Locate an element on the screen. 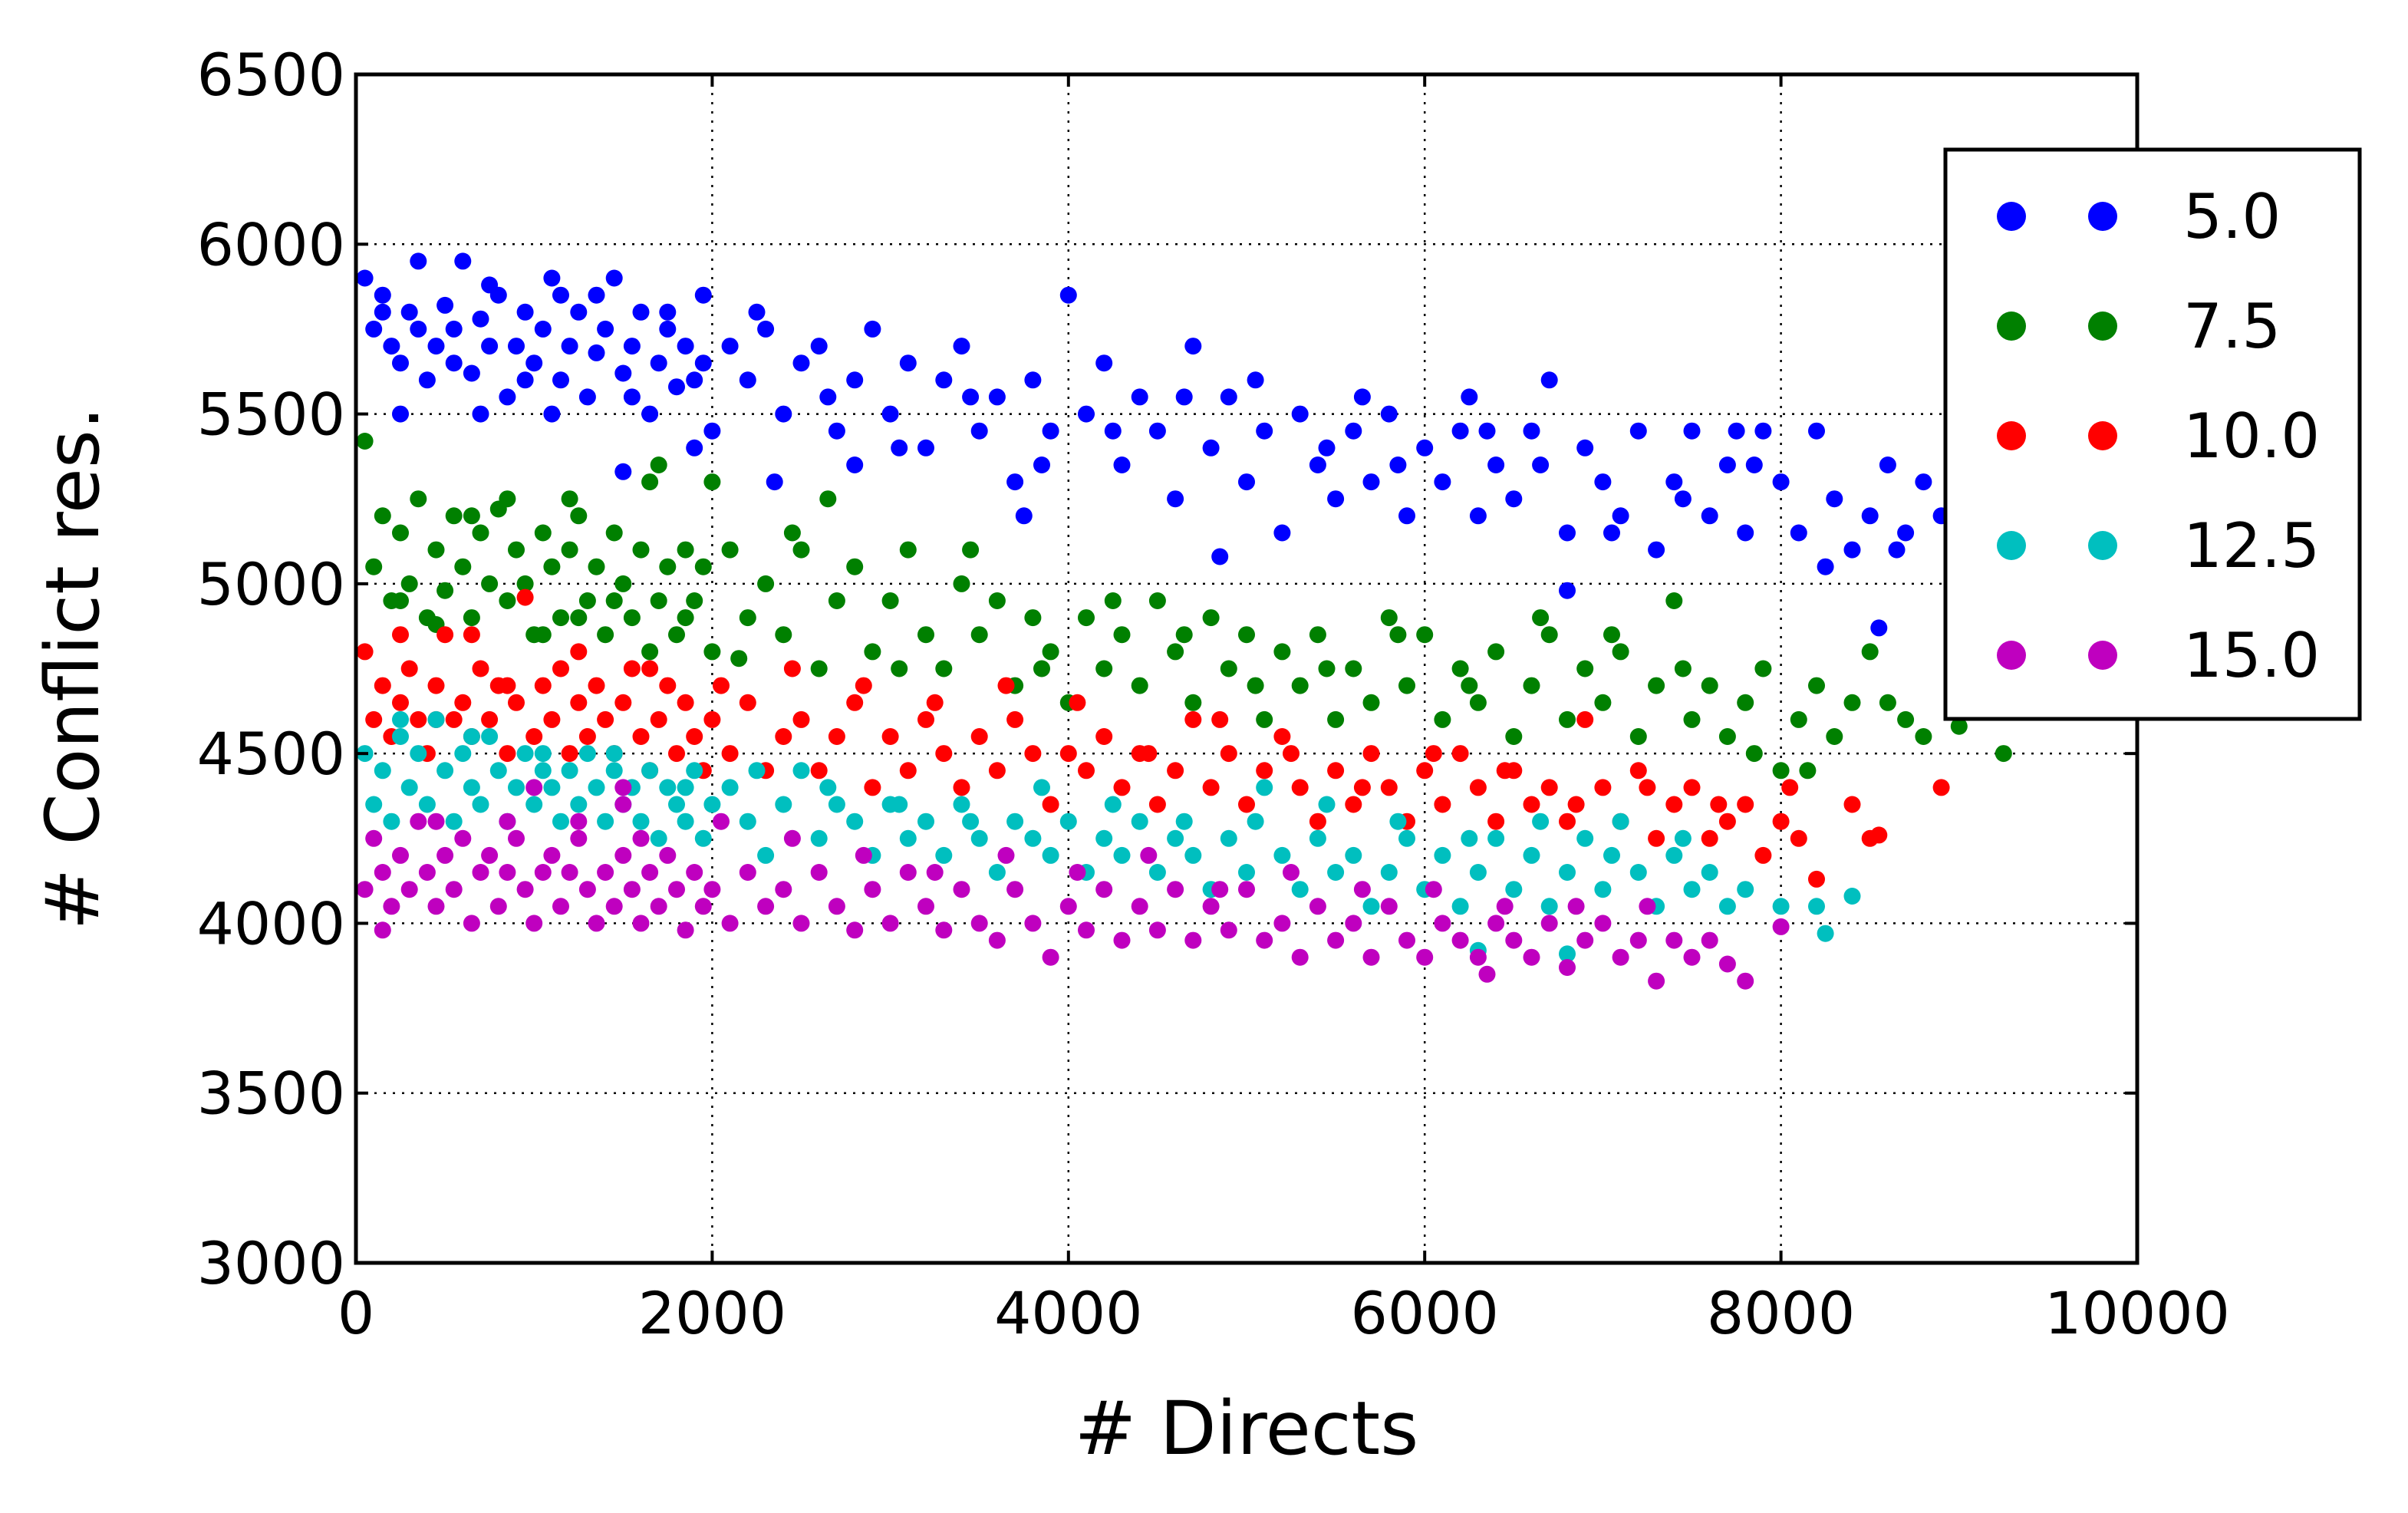  series-15.0 is located at coordinates (1073, 885).